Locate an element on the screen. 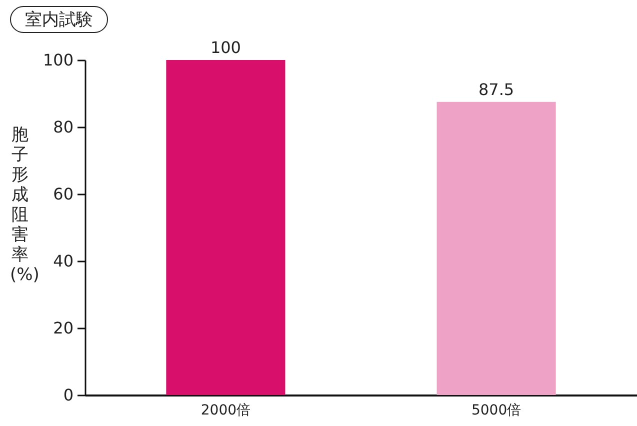 This screenshot has height=426, width=637. x-tick-label: 5000倍 is located at coordinates (496, 410).